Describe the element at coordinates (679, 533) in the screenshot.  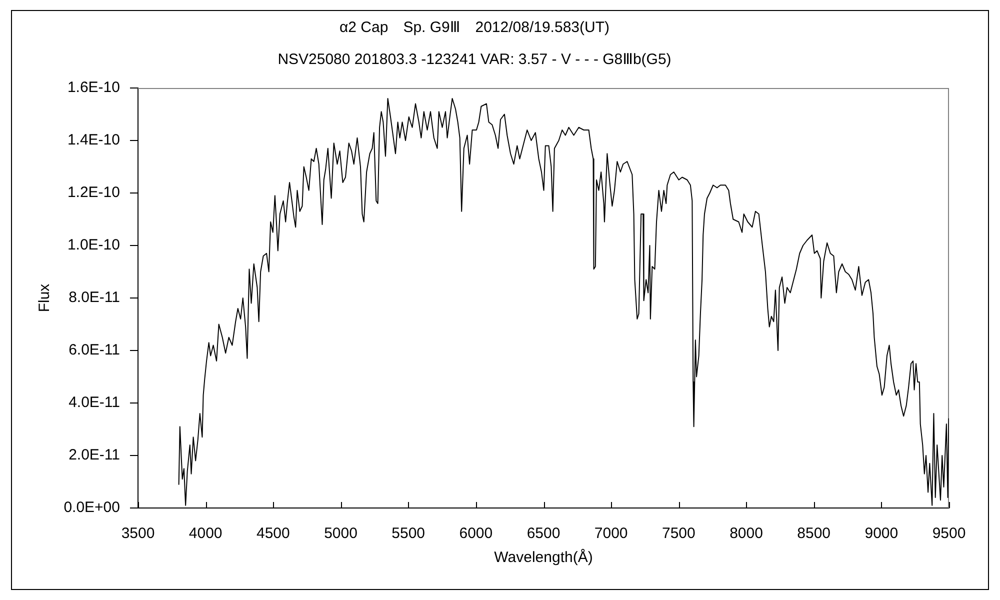
I see `x-tick-label: 7500` at that location.